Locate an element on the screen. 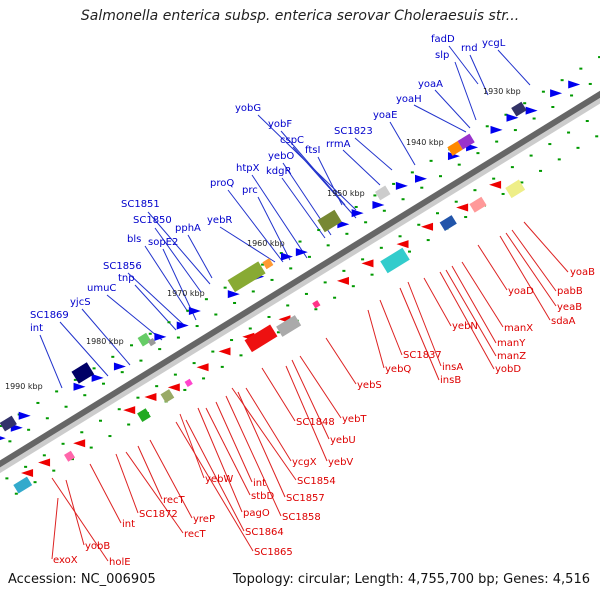 The image size is (600, 600). gene-label: yoaD is located at coordinates (521, 291).